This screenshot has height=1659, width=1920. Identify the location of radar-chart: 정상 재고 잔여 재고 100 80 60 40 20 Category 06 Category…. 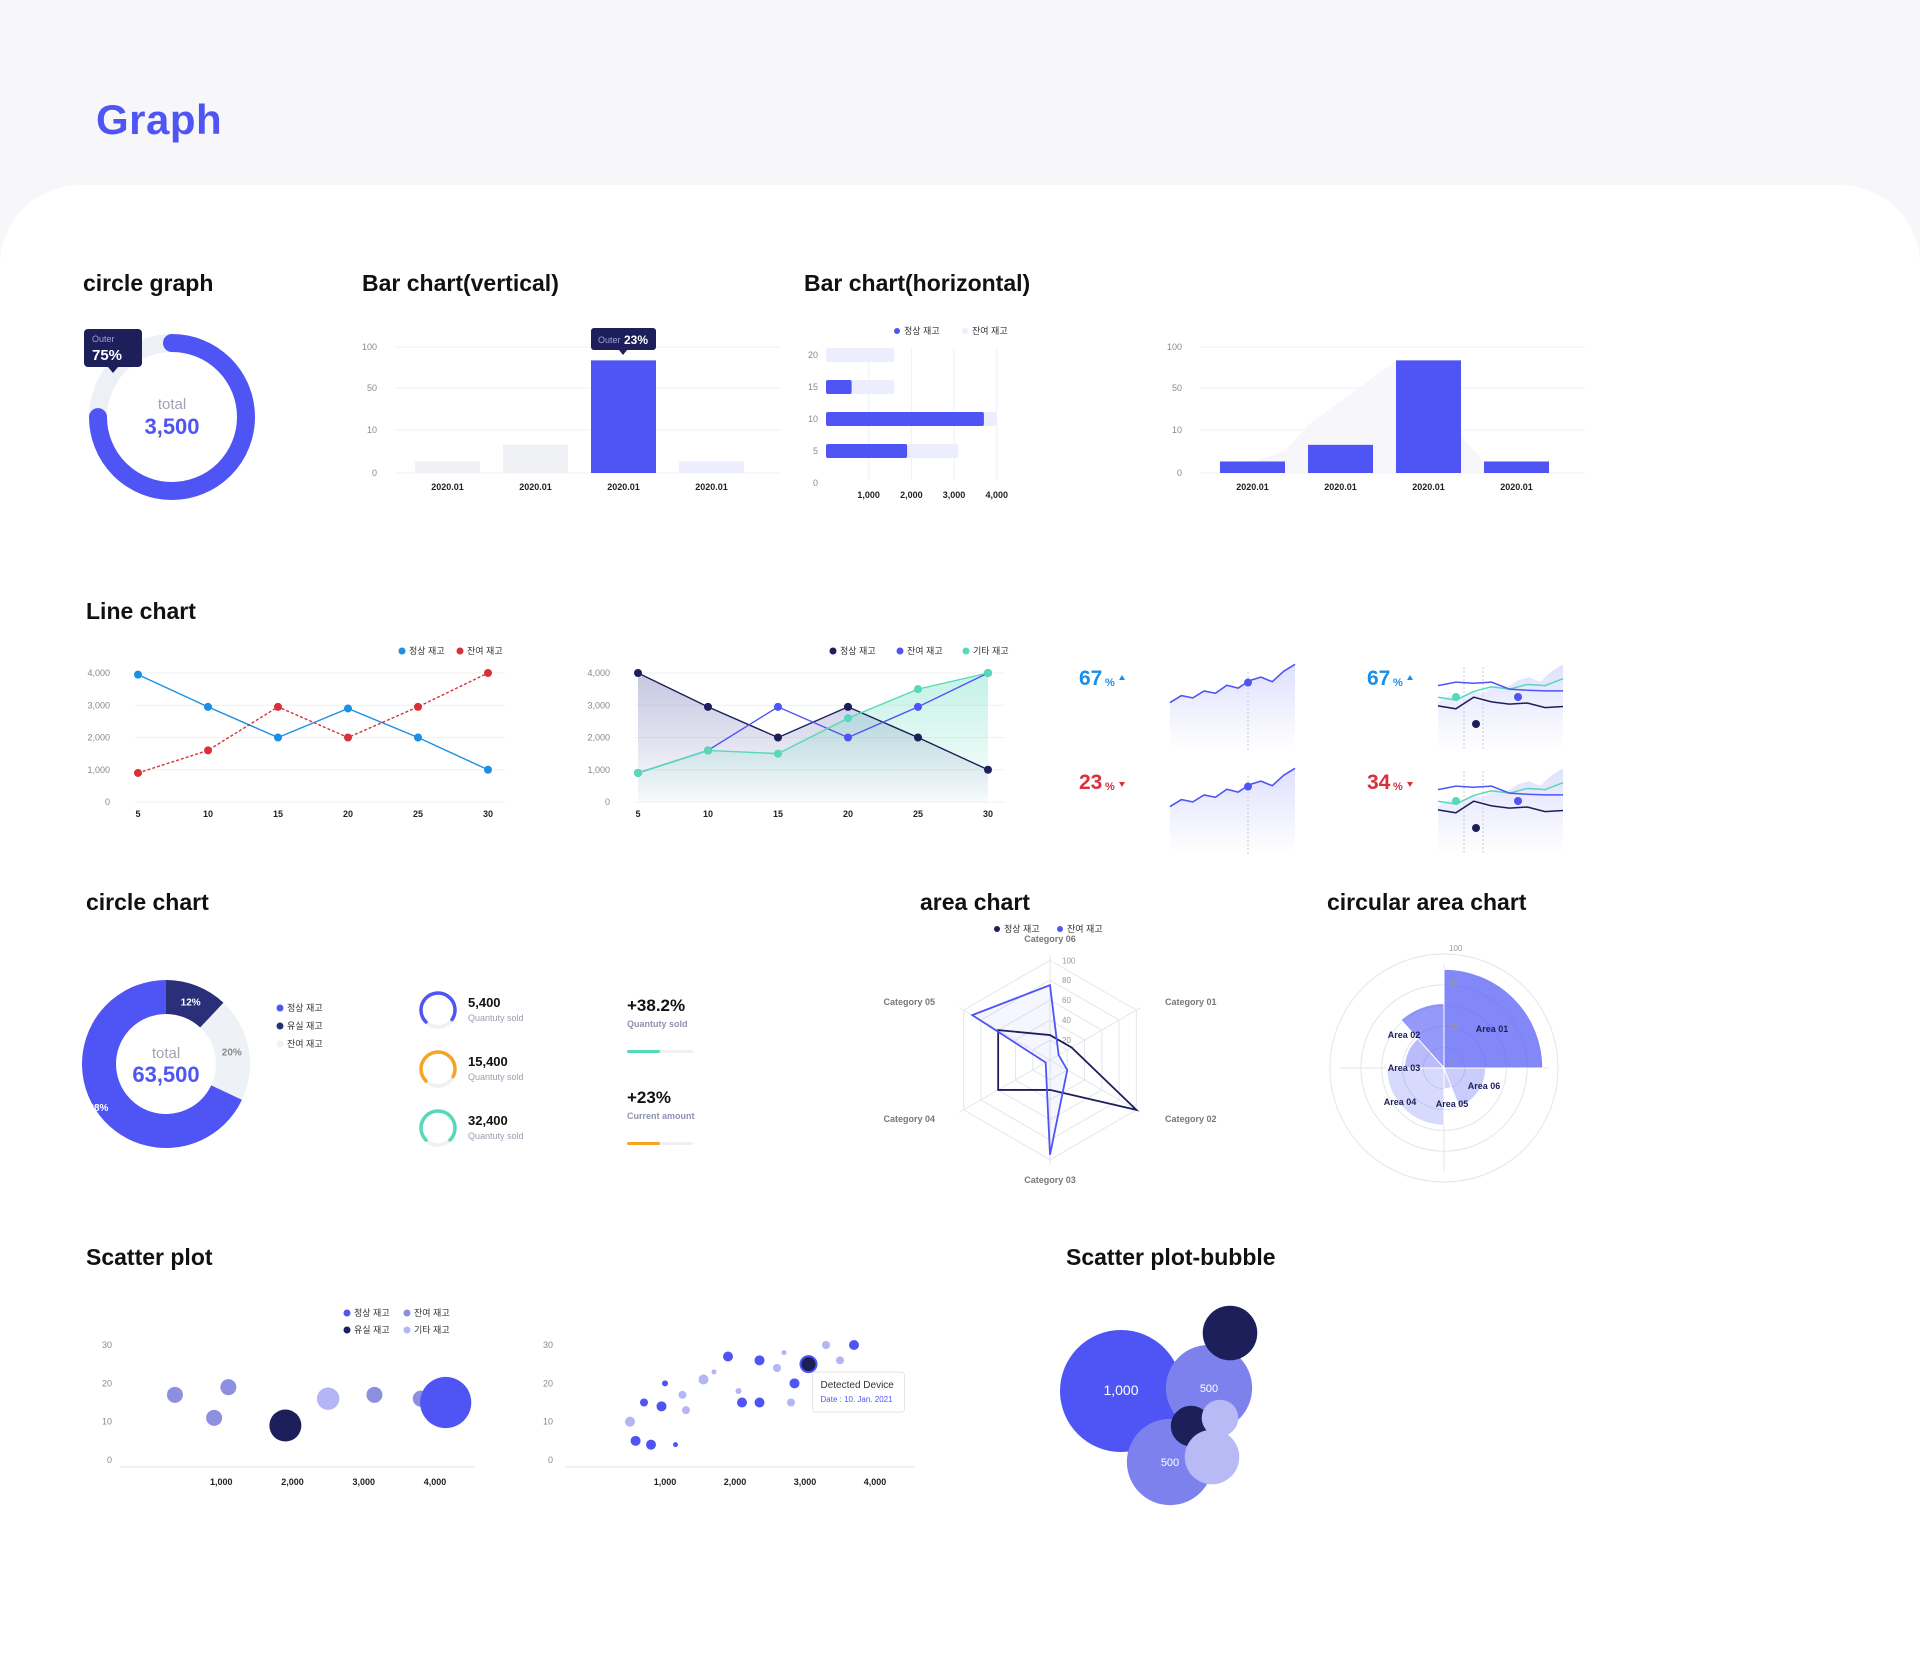
(1049, 1054).